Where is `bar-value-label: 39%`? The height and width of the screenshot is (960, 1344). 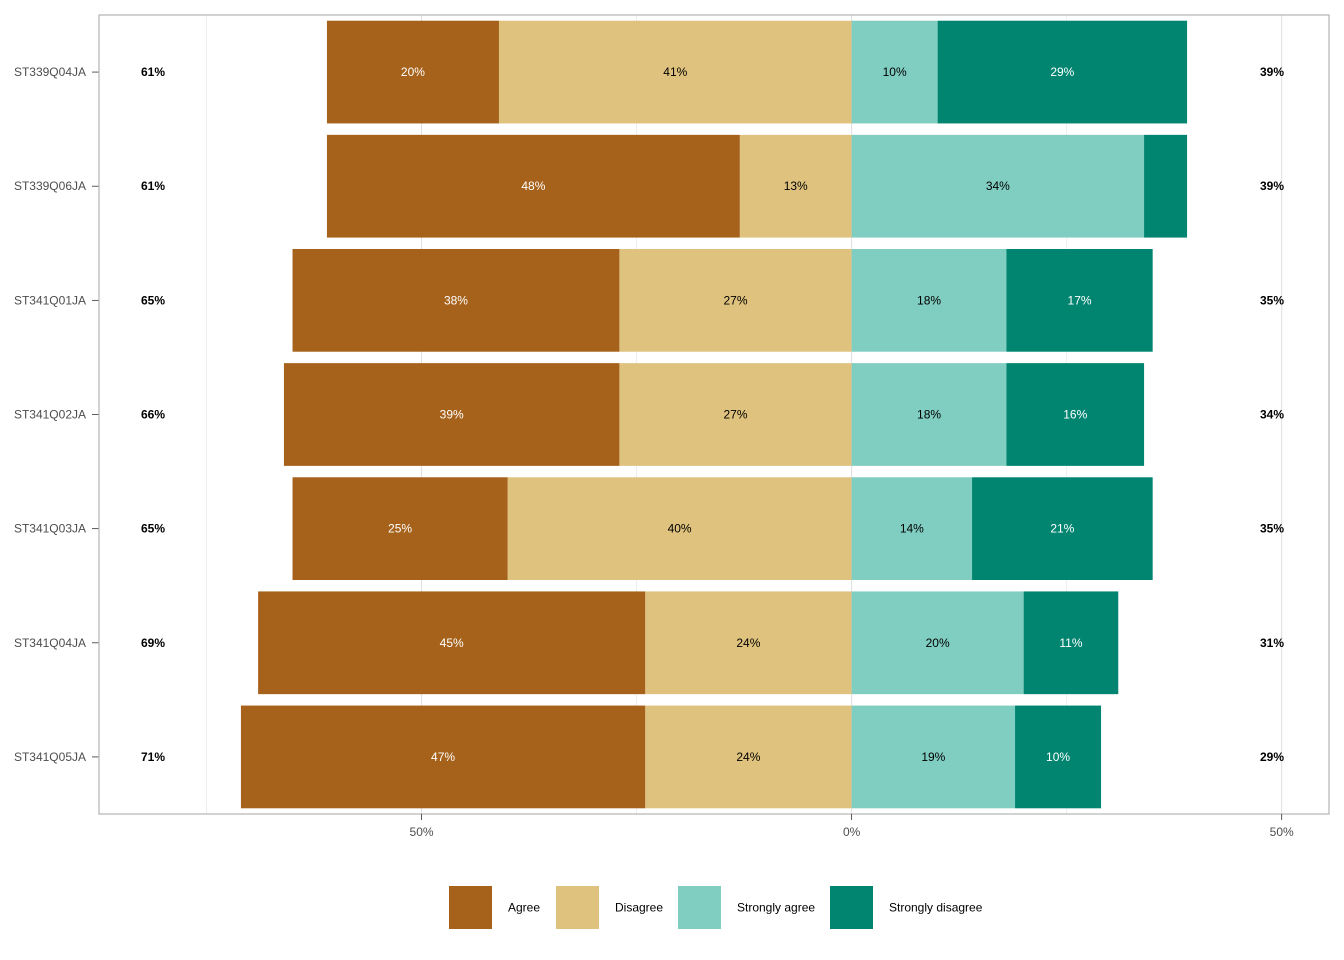 bar-value-label: 39% is located at coordinates (452, 415).